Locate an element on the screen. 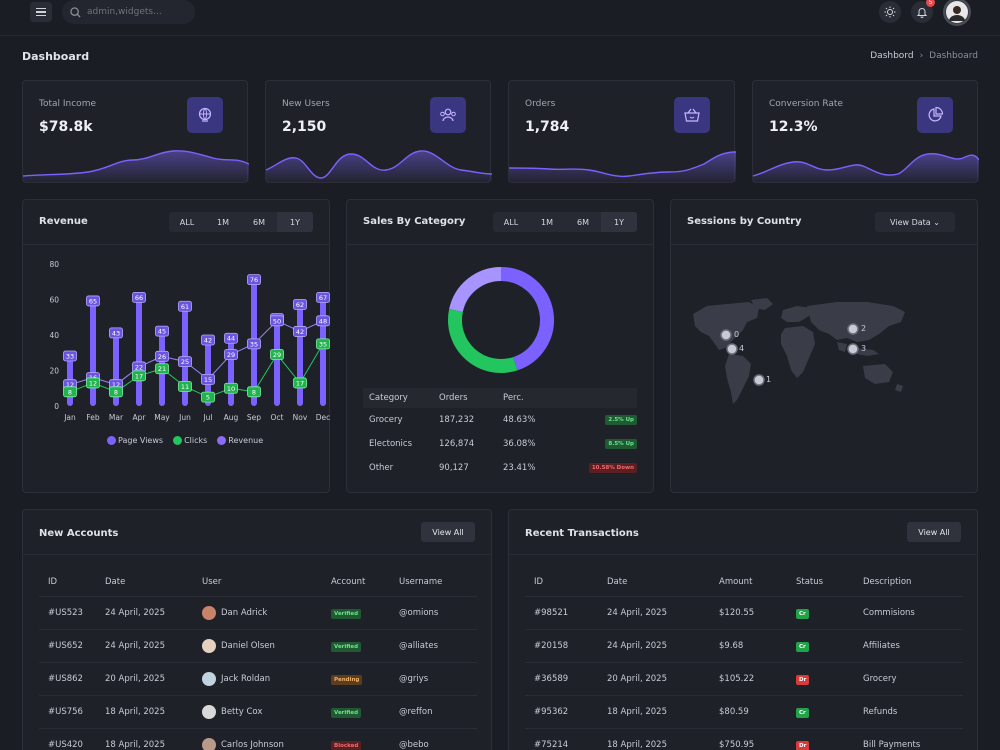 This screenshot has width=1000, height=750. user-name: Carlos Johnson is located at coordinates (252, 744).